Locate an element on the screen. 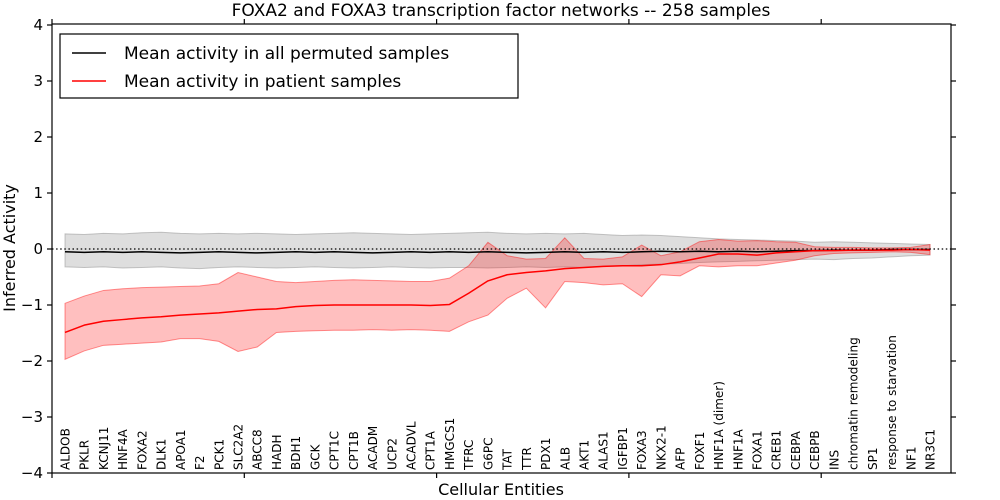 The image size is (1000, 500). x-category-label: AFP is located at coordinates (681, 459).